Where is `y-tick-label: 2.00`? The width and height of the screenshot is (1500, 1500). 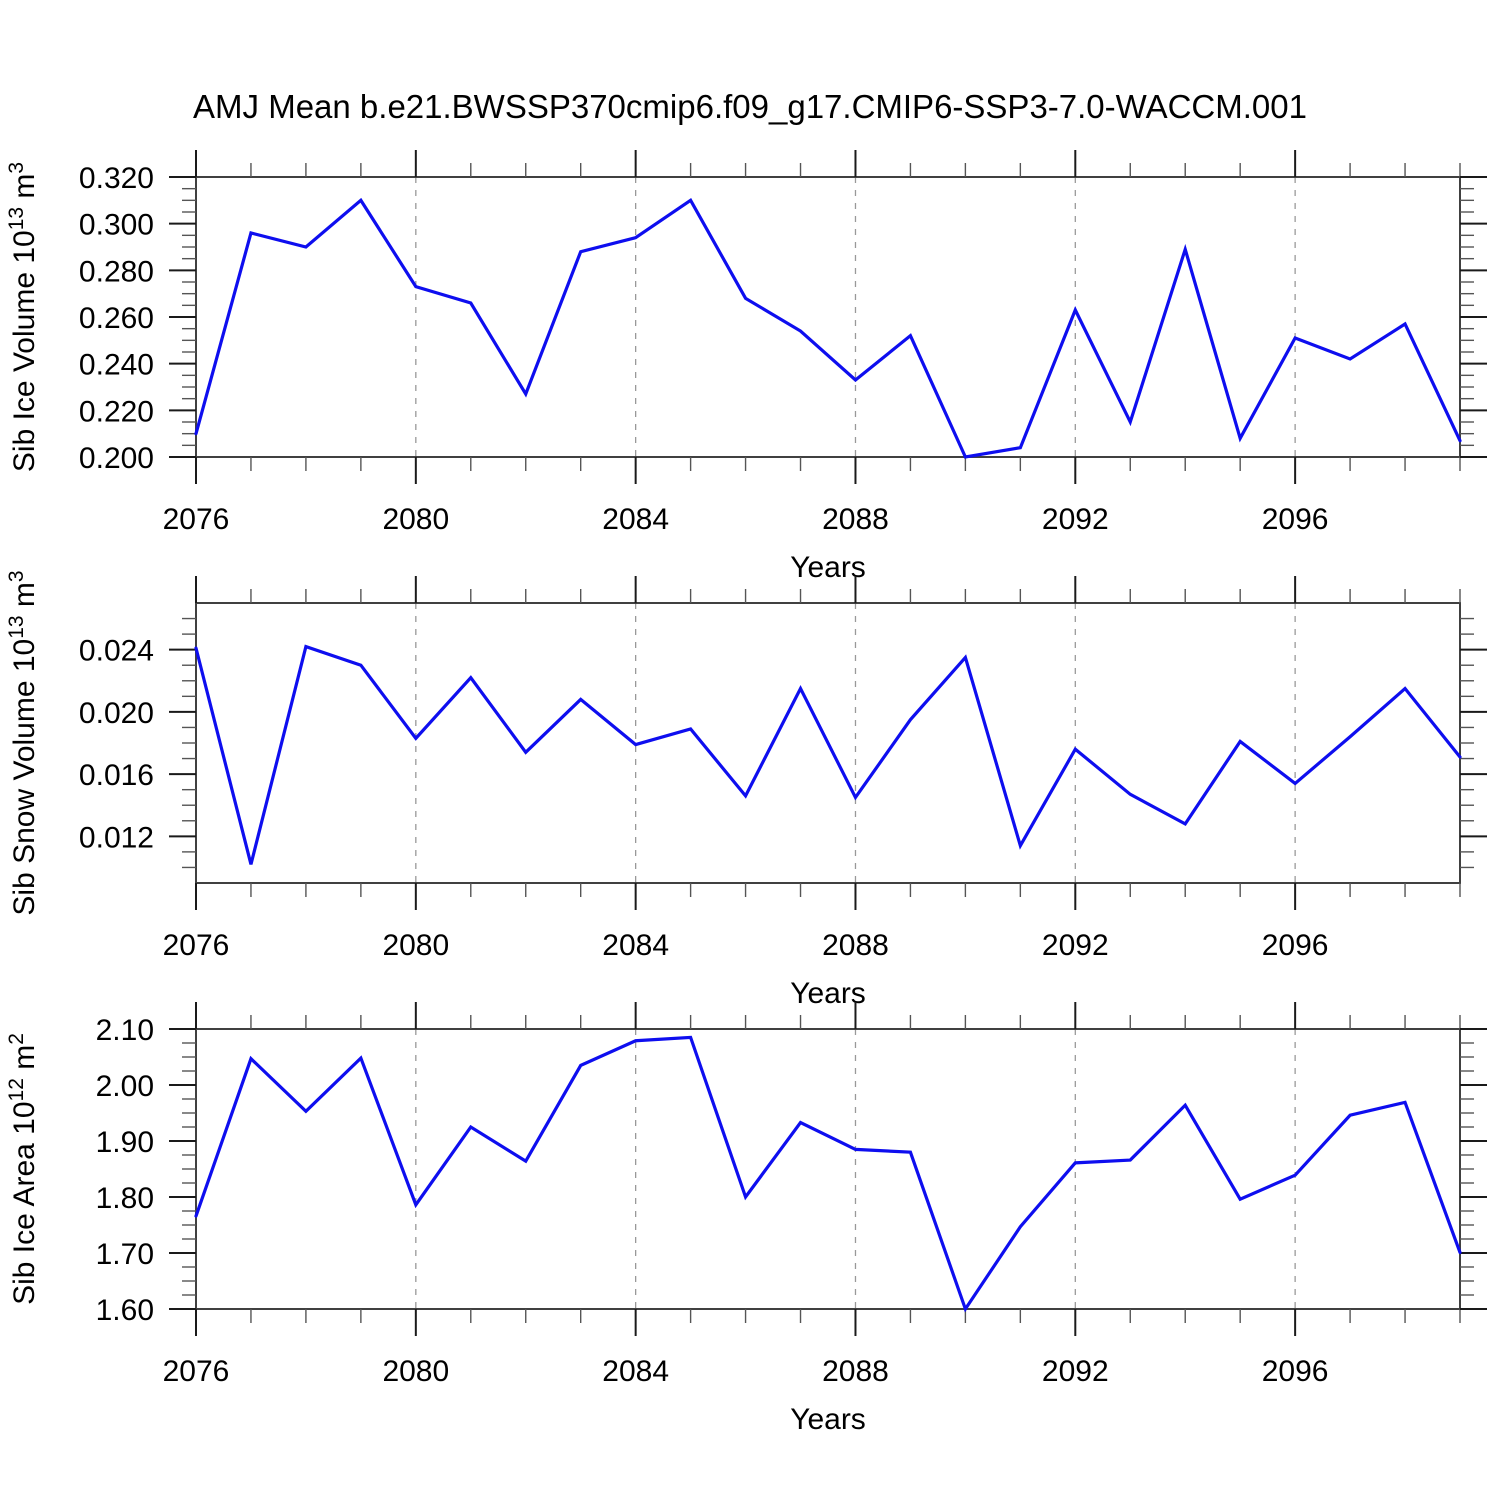 y-tick-label: 2.00 is located at coordinates (125, 1086).